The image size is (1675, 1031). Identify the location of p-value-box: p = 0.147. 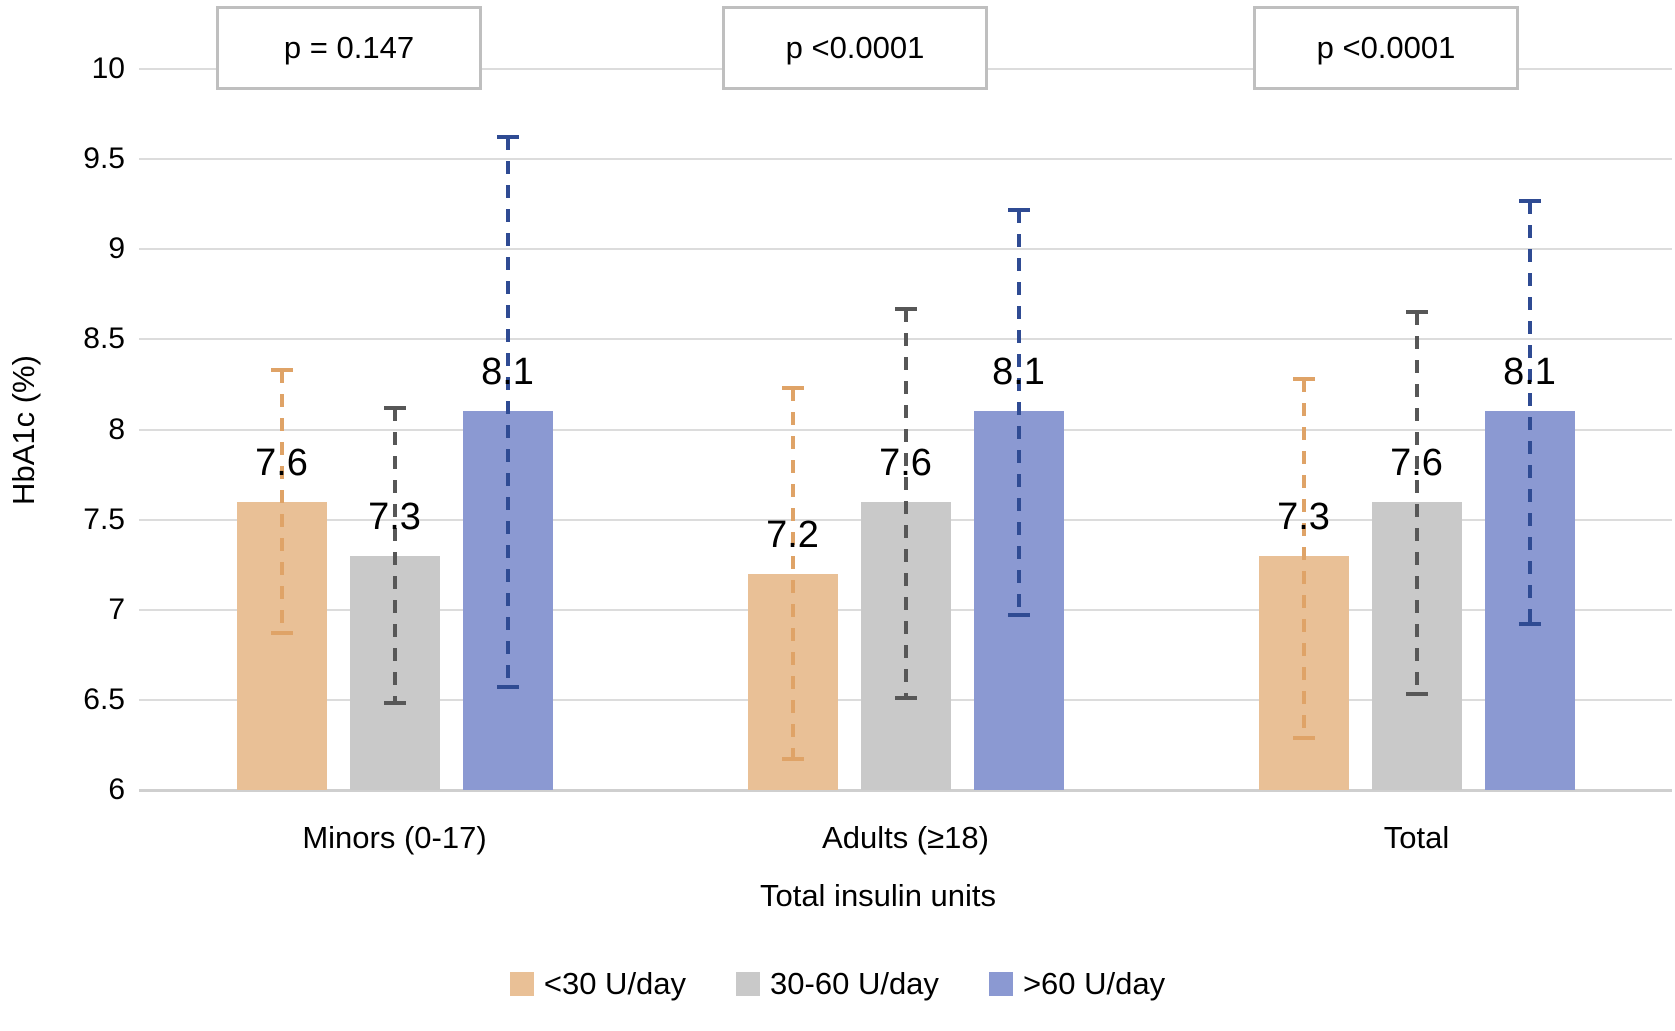
(349, 48).